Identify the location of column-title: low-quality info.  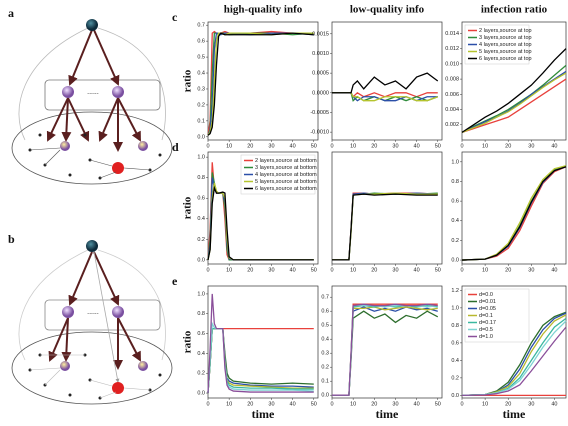
(387, 10).